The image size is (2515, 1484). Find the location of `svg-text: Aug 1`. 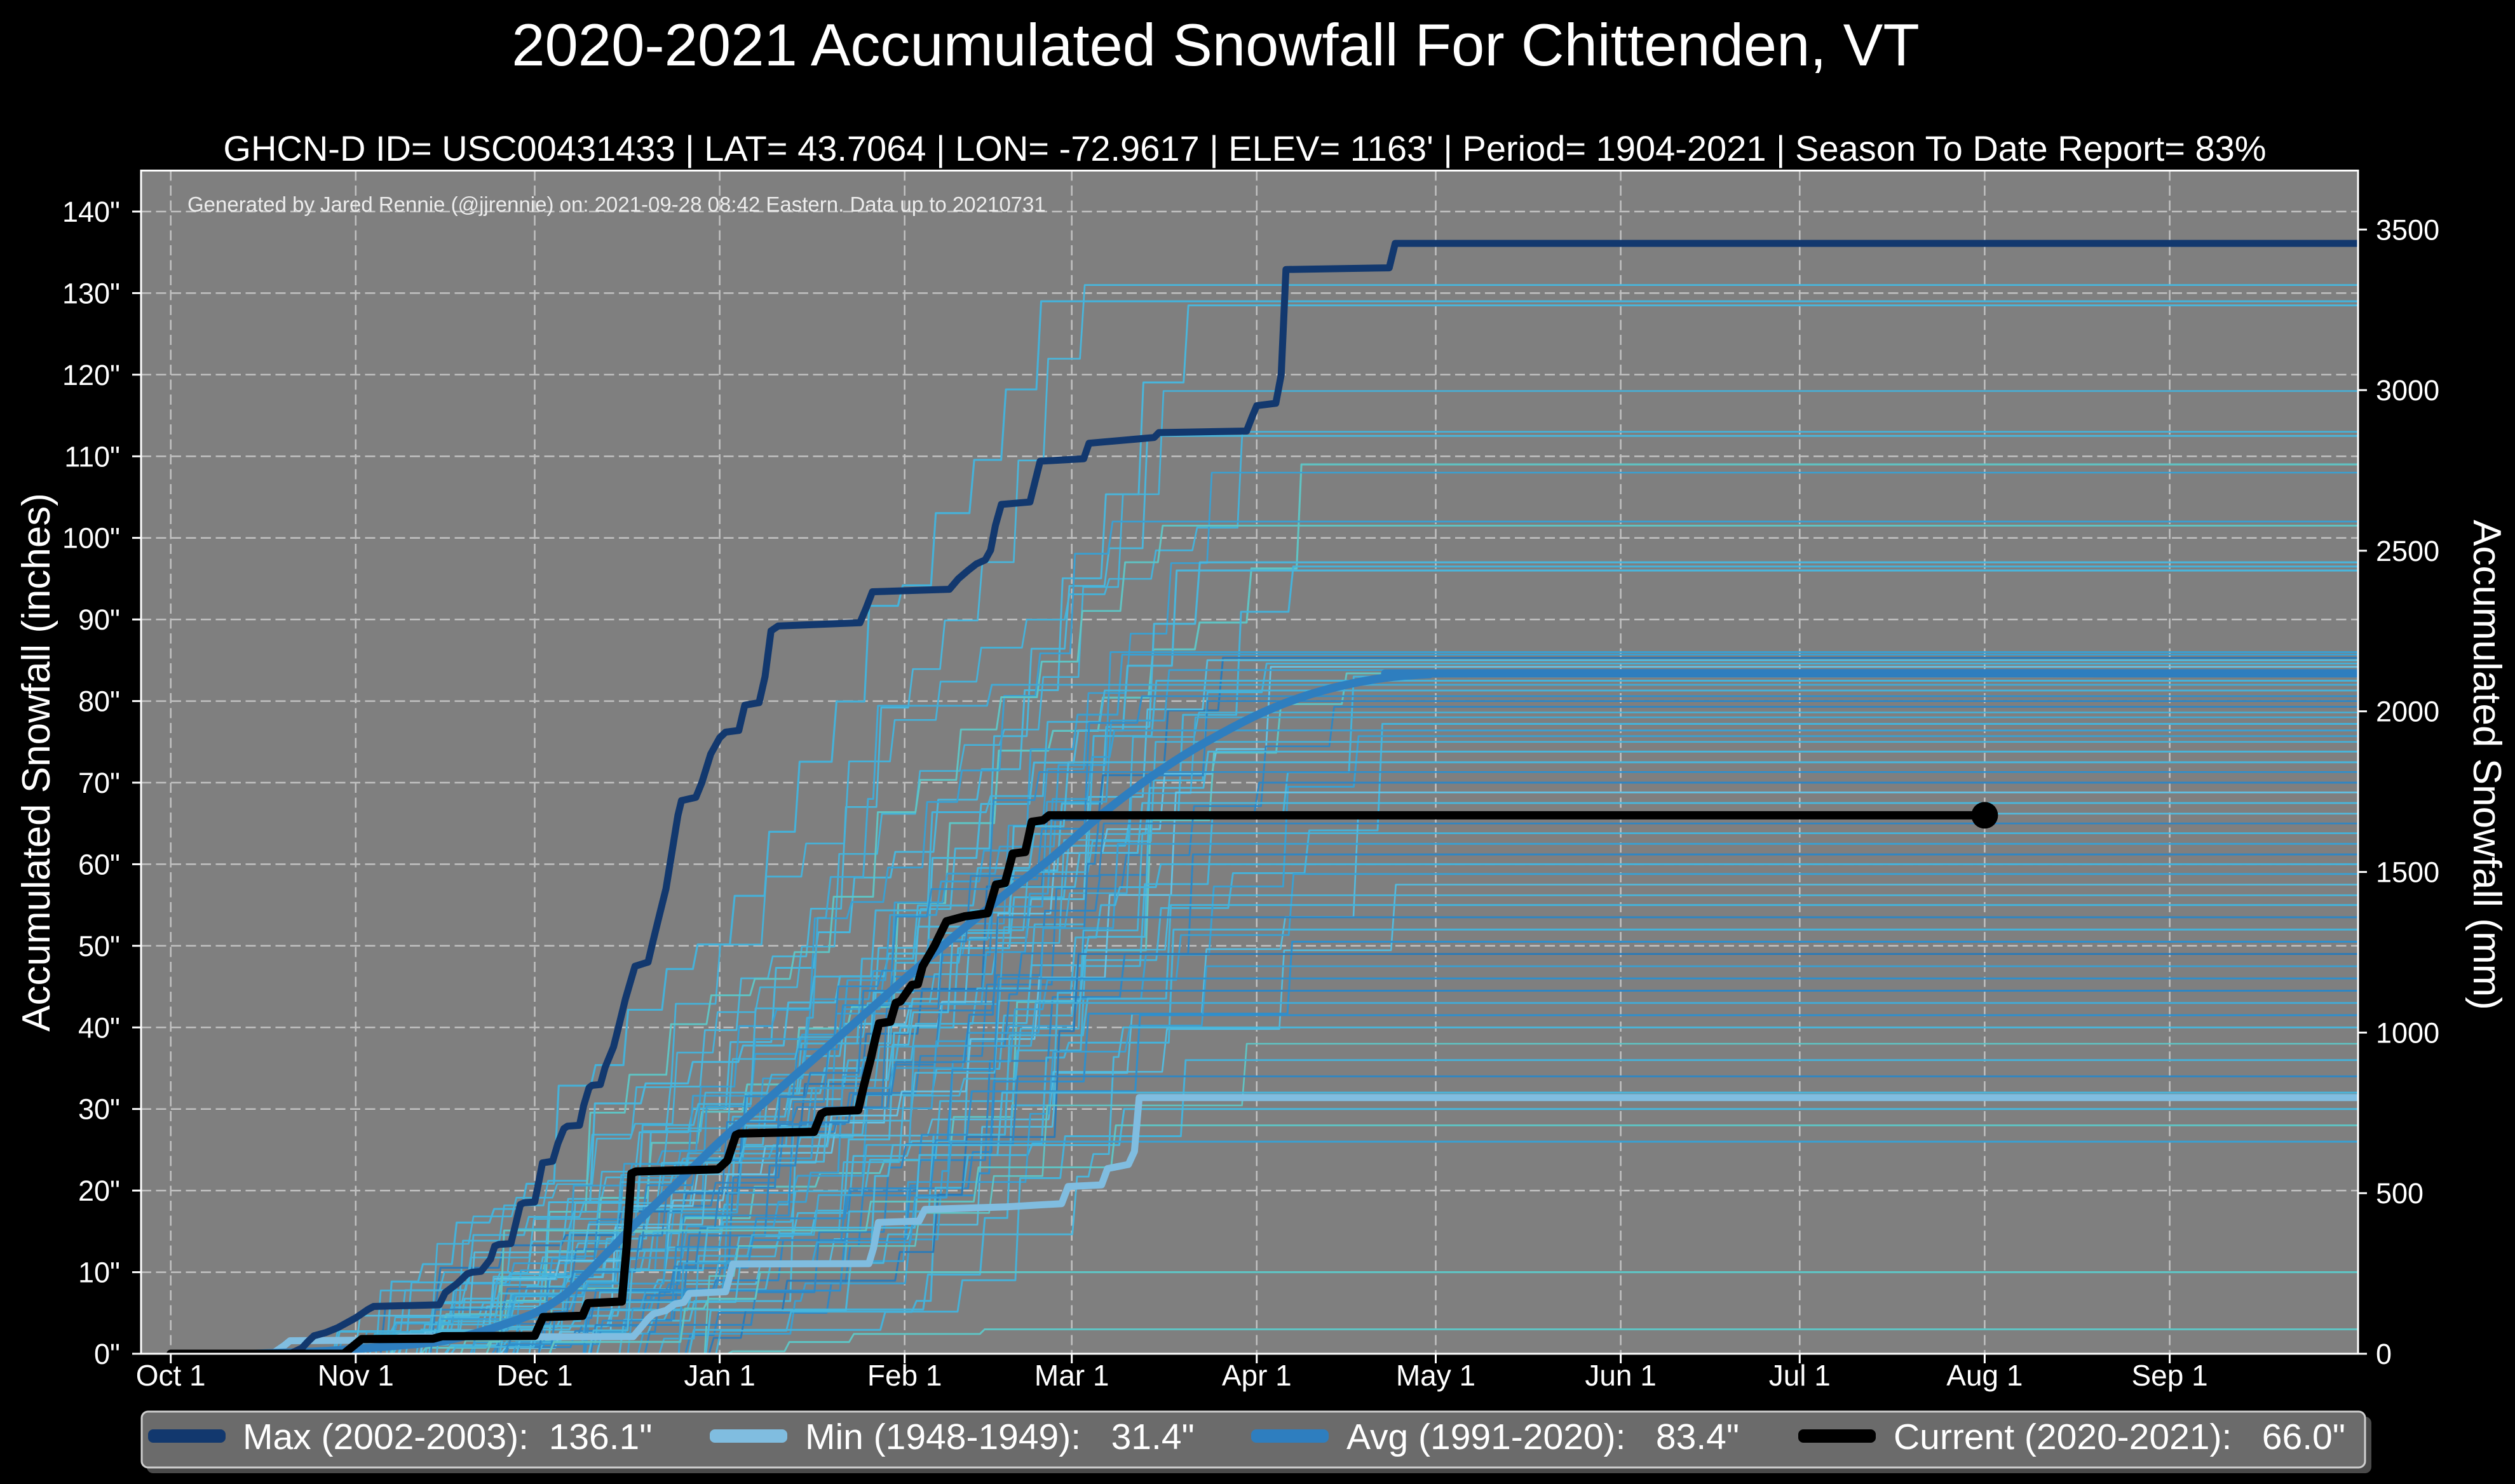

svg-text: Aug 1 is located at coordinates (1984, 1375).